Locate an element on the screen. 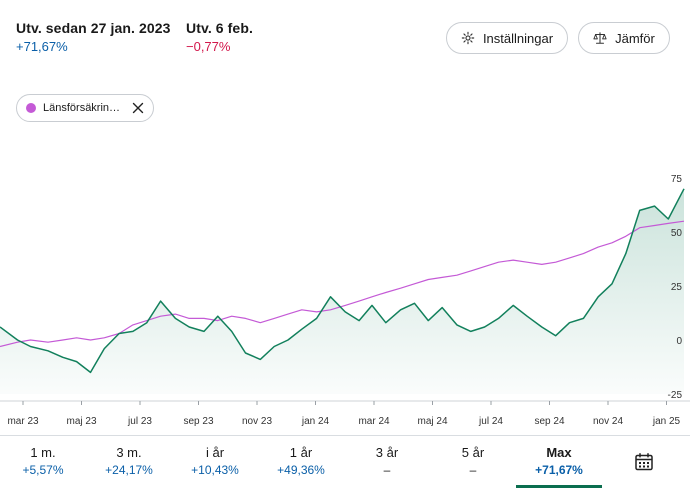 Image resolution: width=690 pixels, height=490 pixels. gear-icon is located at coordinates (468, 38).